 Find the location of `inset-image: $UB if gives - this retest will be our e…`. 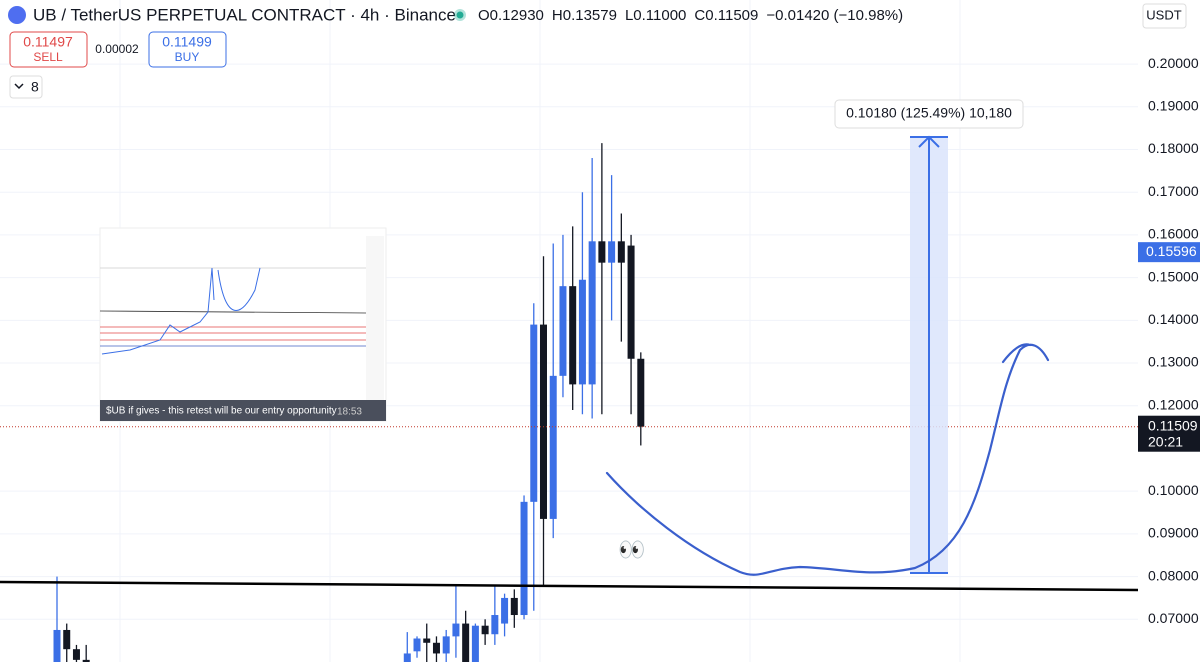

inset-image: $UB if gives - this retest will be our e… is located at coordinates (243, 324).